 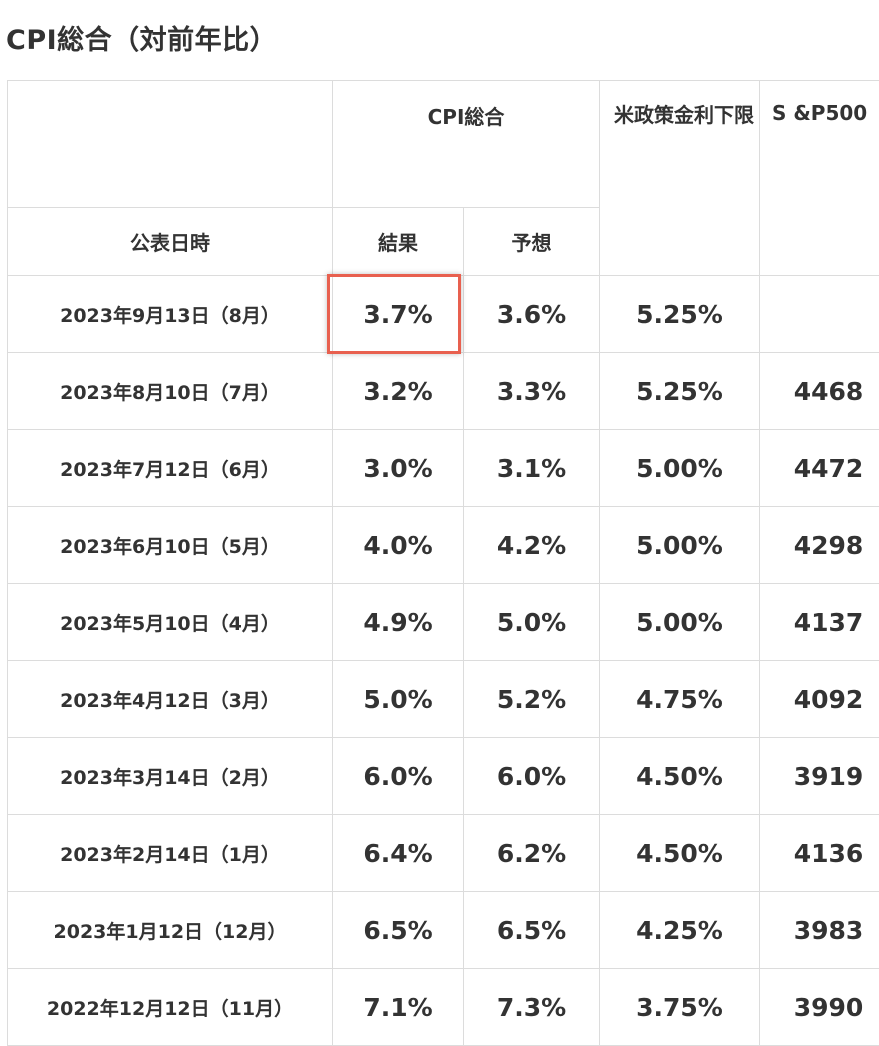 What do you see at coordinates (466, 144) in the screenshot?
I see `header-cpi-total: CPI総合` at bounding box center [466, 144].